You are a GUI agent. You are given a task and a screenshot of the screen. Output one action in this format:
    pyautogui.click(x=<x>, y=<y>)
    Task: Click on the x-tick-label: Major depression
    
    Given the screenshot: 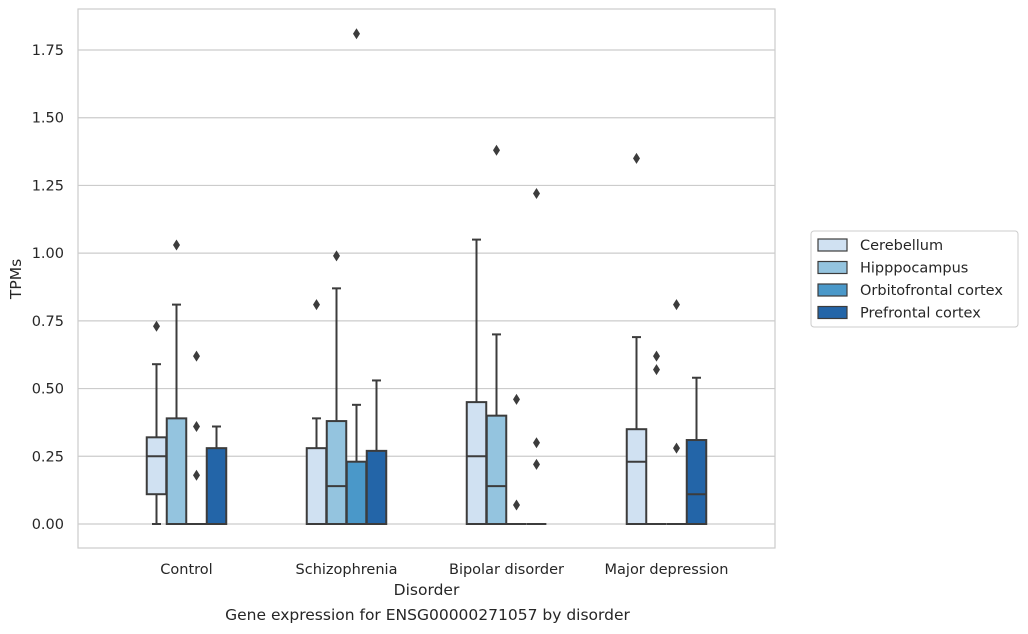 What is the action you would take?
    pyautogui.click(x=667, y=570)
    